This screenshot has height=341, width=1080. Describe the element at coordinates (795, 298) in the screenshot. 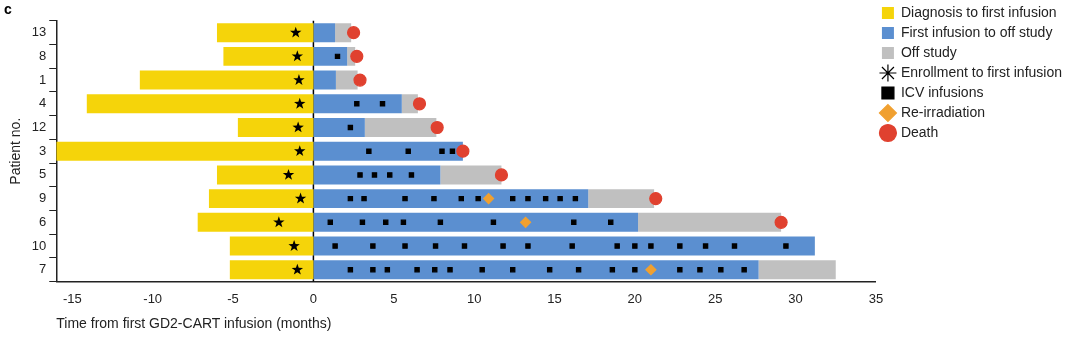

I see `x-tick-label: 30` at that location.